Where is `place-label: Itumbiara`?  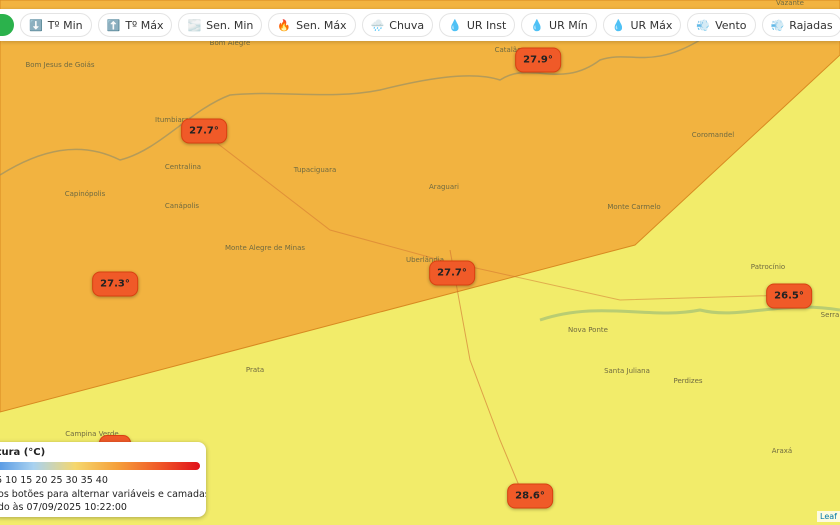 place-label: Itumbiara is located at coordinates (172, 120).